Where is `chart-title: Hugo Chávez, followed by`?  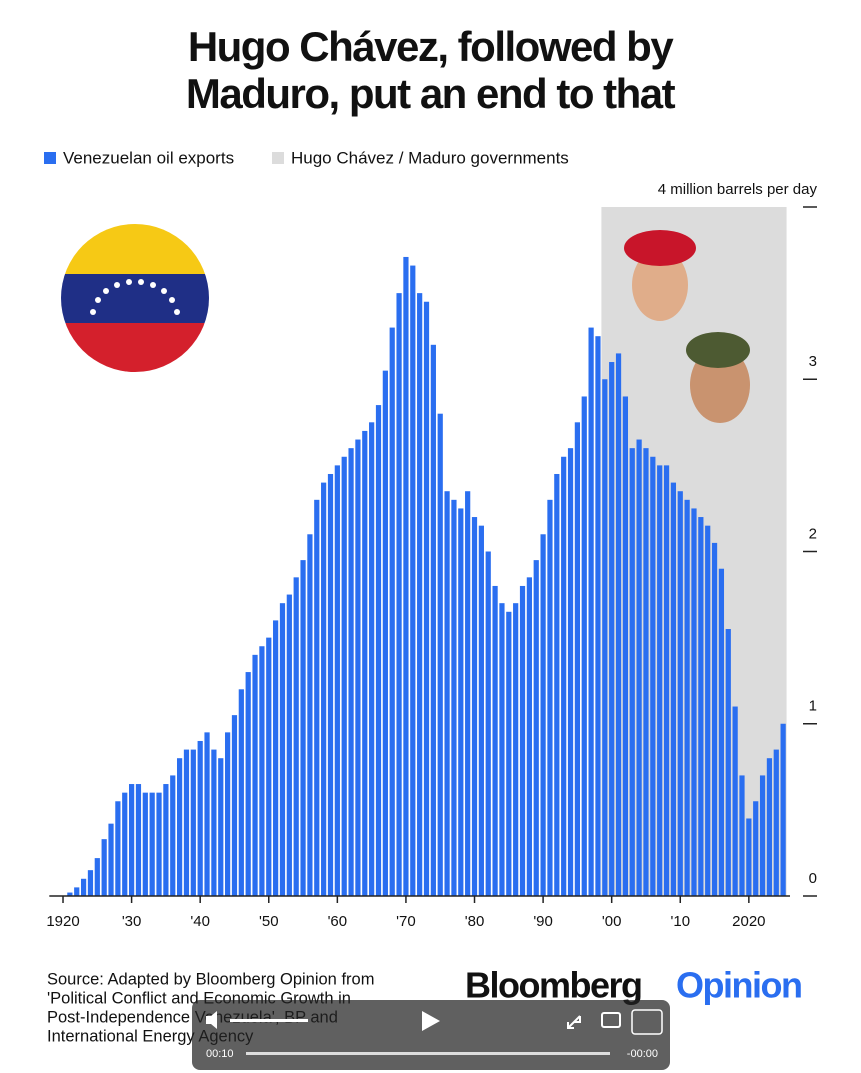
chart-title: Hugo Chávez, followed by is located at coordinates (431, 46).